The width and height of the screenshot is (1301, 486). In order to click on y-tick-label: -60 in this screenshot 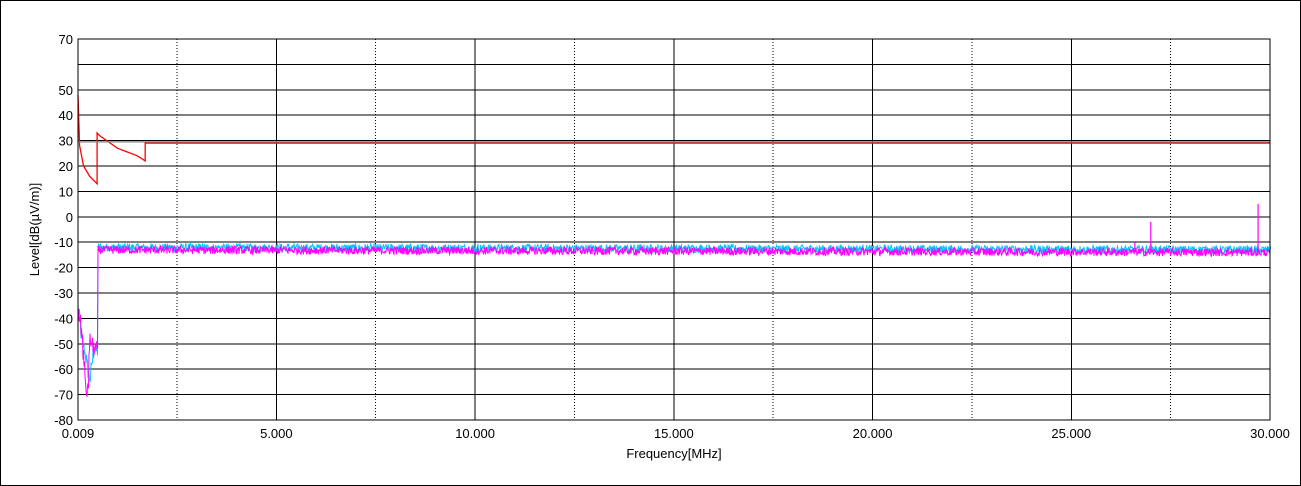, I will do `click(63, 369)`.